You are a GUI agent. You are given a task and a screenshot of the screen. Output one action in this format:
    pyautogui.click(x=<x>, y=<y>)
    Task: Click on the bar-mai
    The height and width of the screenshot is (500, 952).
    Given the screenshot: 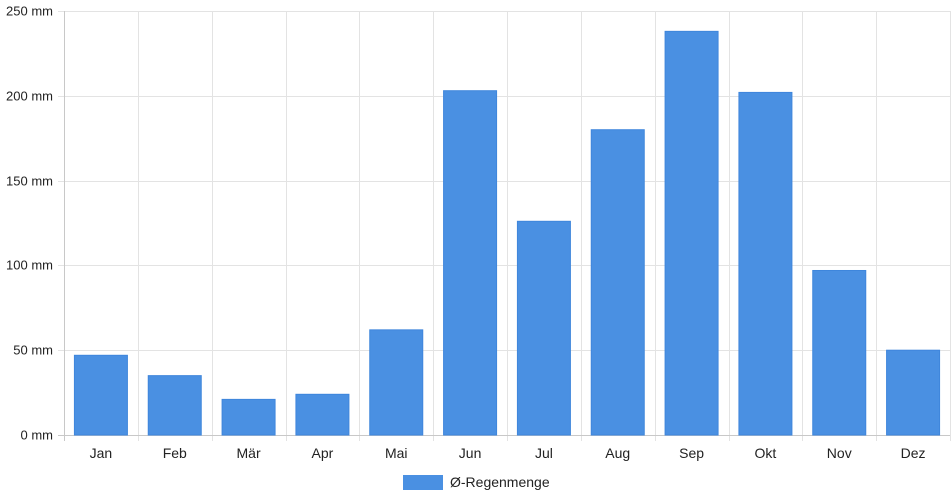 What is the action you would take?
    pyautogui.click(x=396, y=382)
    